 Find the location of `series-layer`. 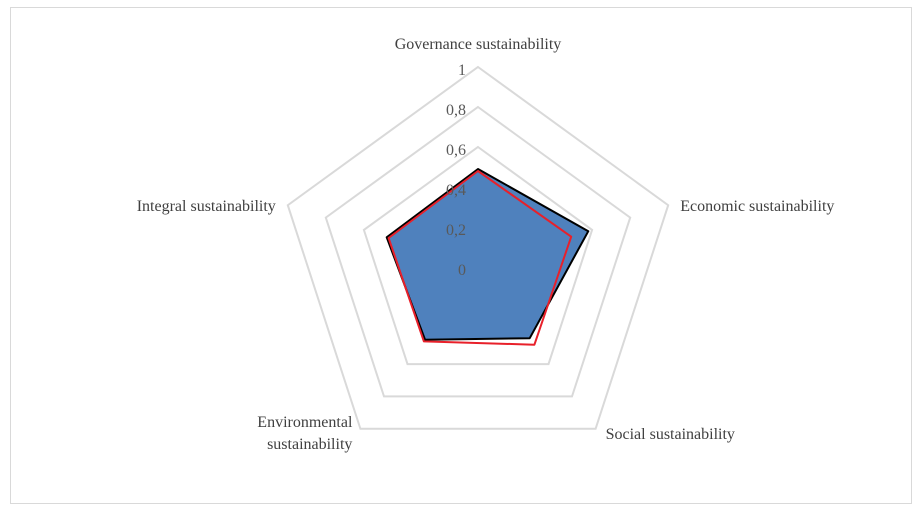

series-layer is located at coordinates (487, 257).